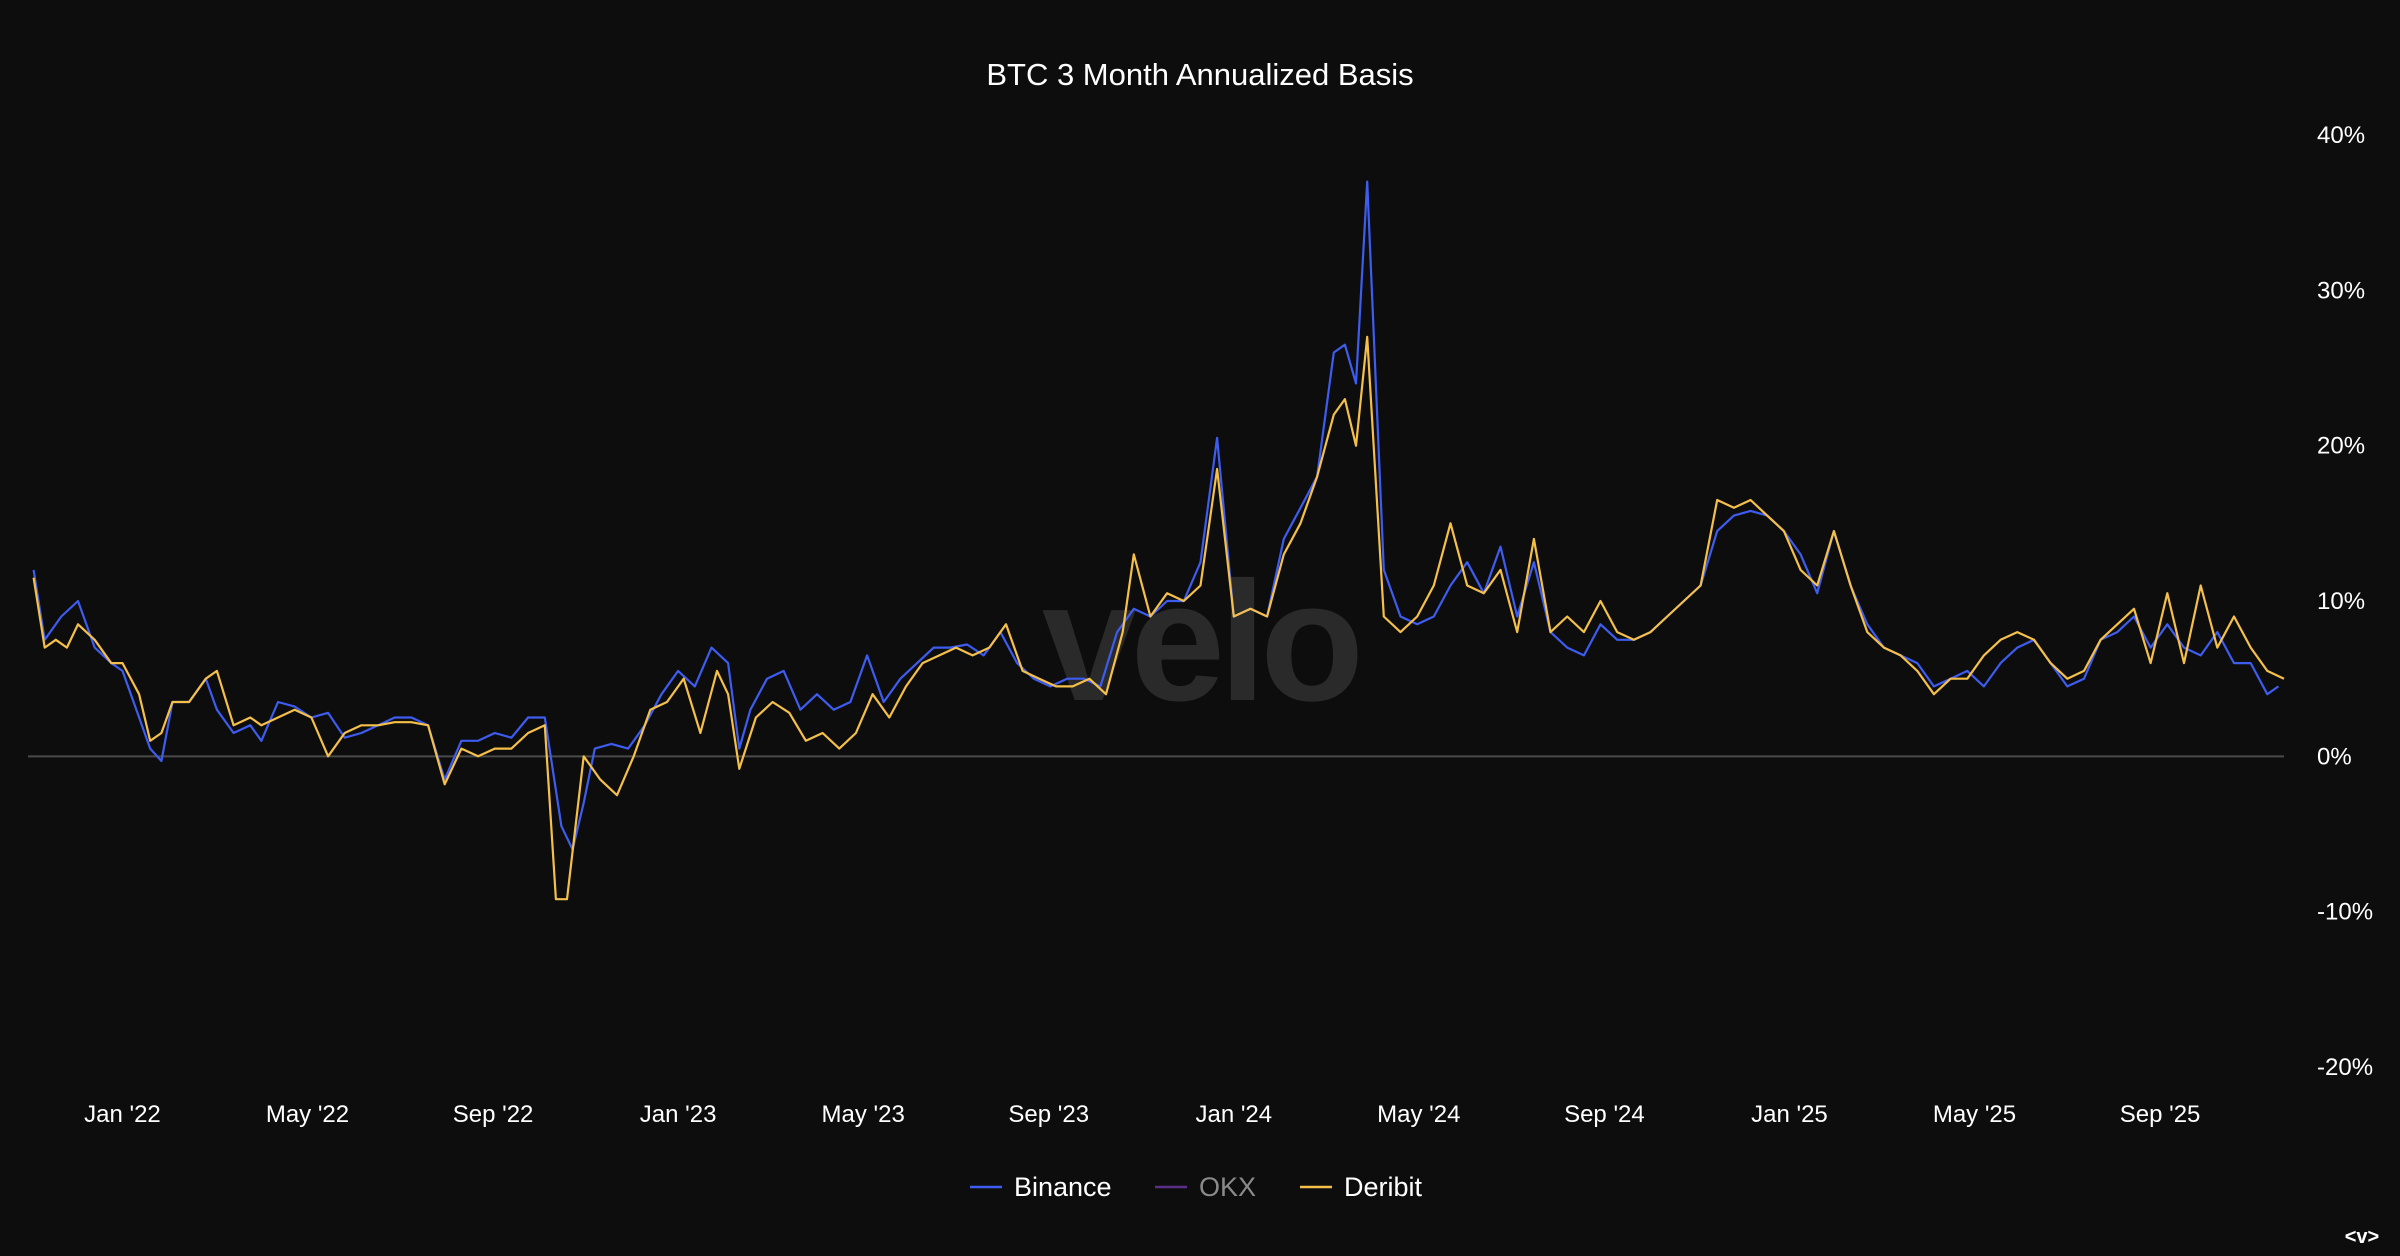 Image resolution: width=2400 pixels, height=1256 pixels. Describe the element at coordinates (2341, 601) in the screenshot. I see `y-tick-label: 10%` at that location.